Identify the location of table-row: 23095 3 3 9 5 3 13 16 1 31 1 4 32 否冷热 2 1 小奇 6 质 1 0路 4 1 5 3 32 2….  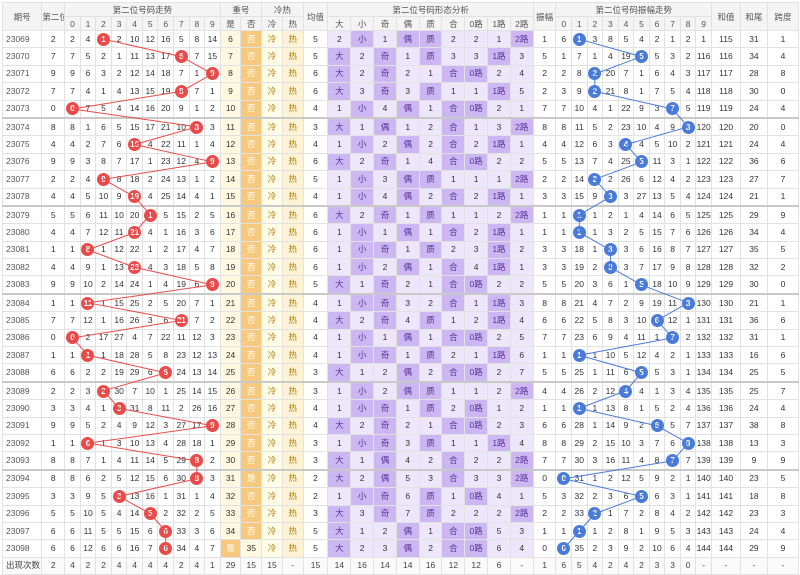
(400, 496).